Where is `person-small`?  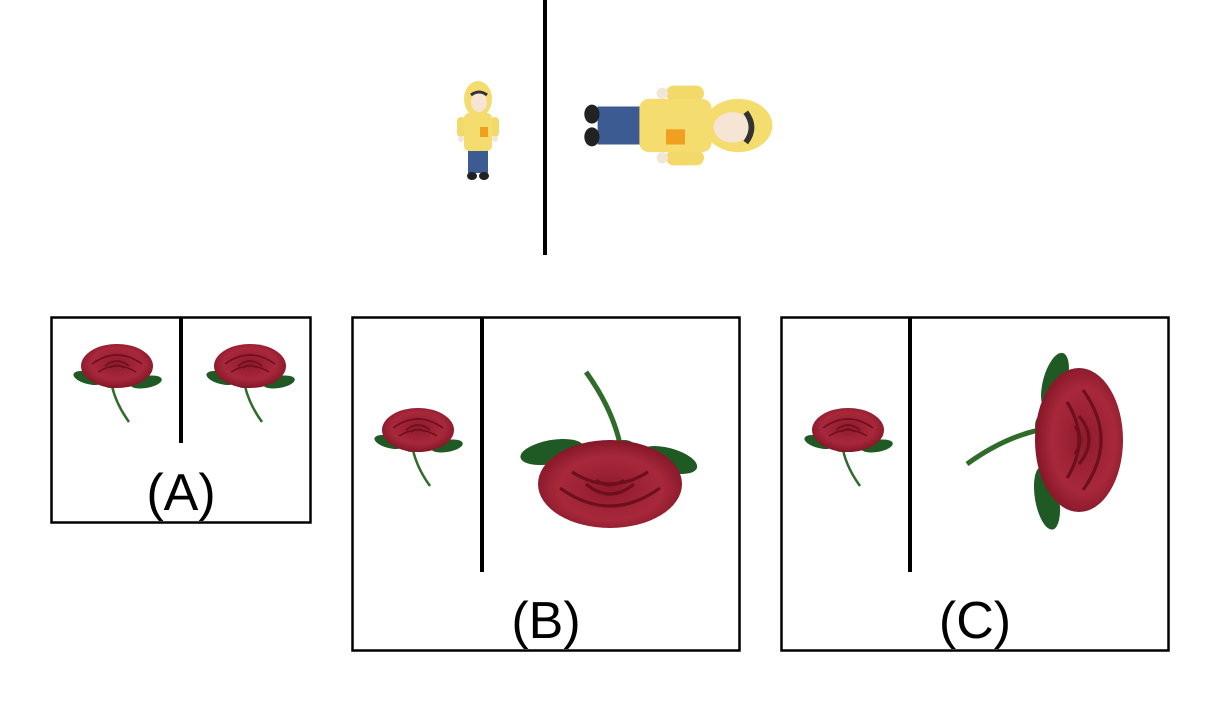 person-small is located at coordinates (478, 130).